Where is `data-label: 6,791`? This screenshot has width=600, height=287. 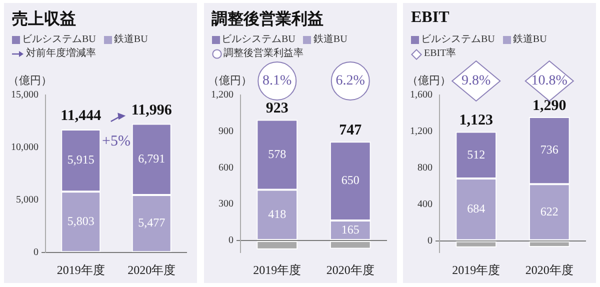 data-label: 6,791 is located at coordinates (152, 159).